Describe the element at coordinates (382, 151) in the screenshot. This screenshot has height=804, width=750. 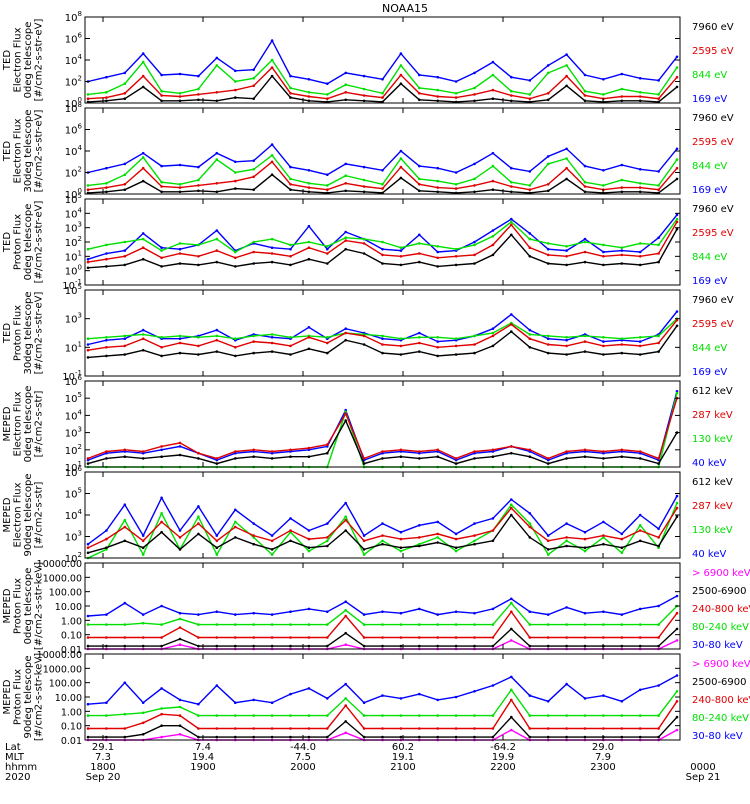
I see `panel-frame` at that location.